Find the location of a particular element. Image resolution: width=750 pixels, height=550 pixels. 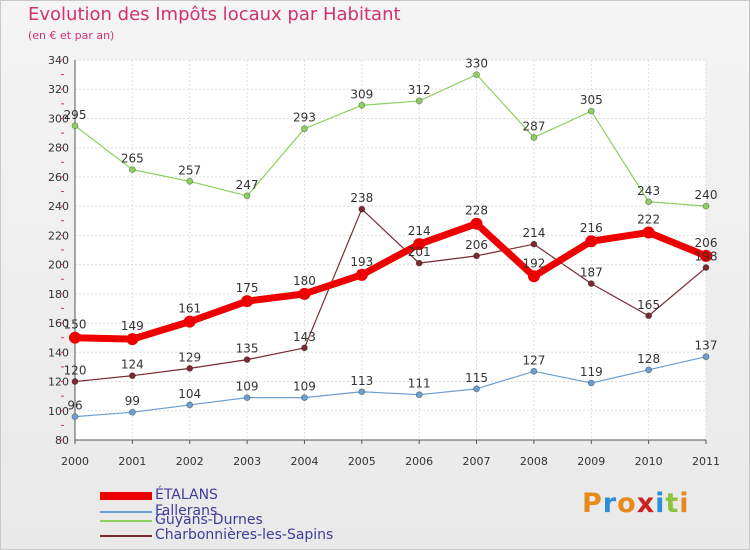

data-label: 228 is located at coordinates (476, 211).